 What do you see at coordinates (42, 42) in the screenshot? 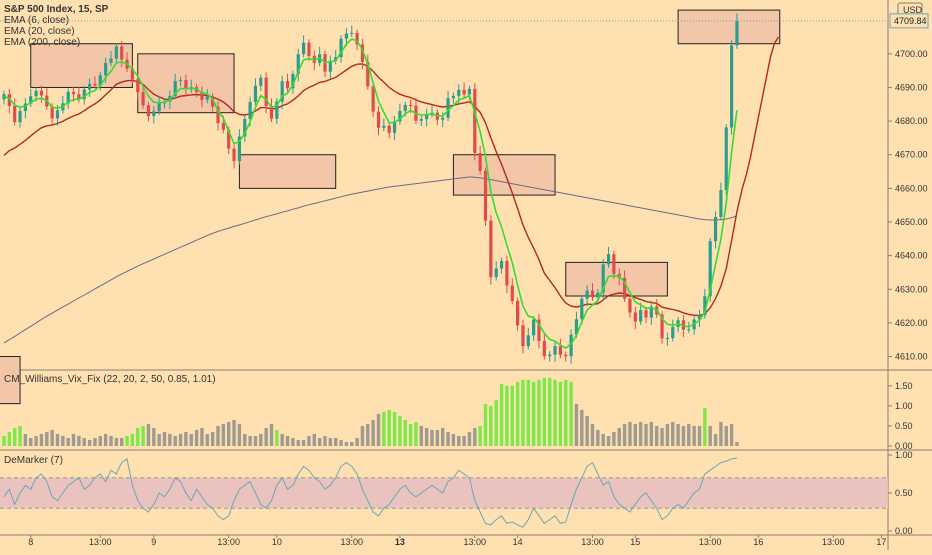
I see `legend-ema200: EMA (200, close)` at bounding box center [42, 42].